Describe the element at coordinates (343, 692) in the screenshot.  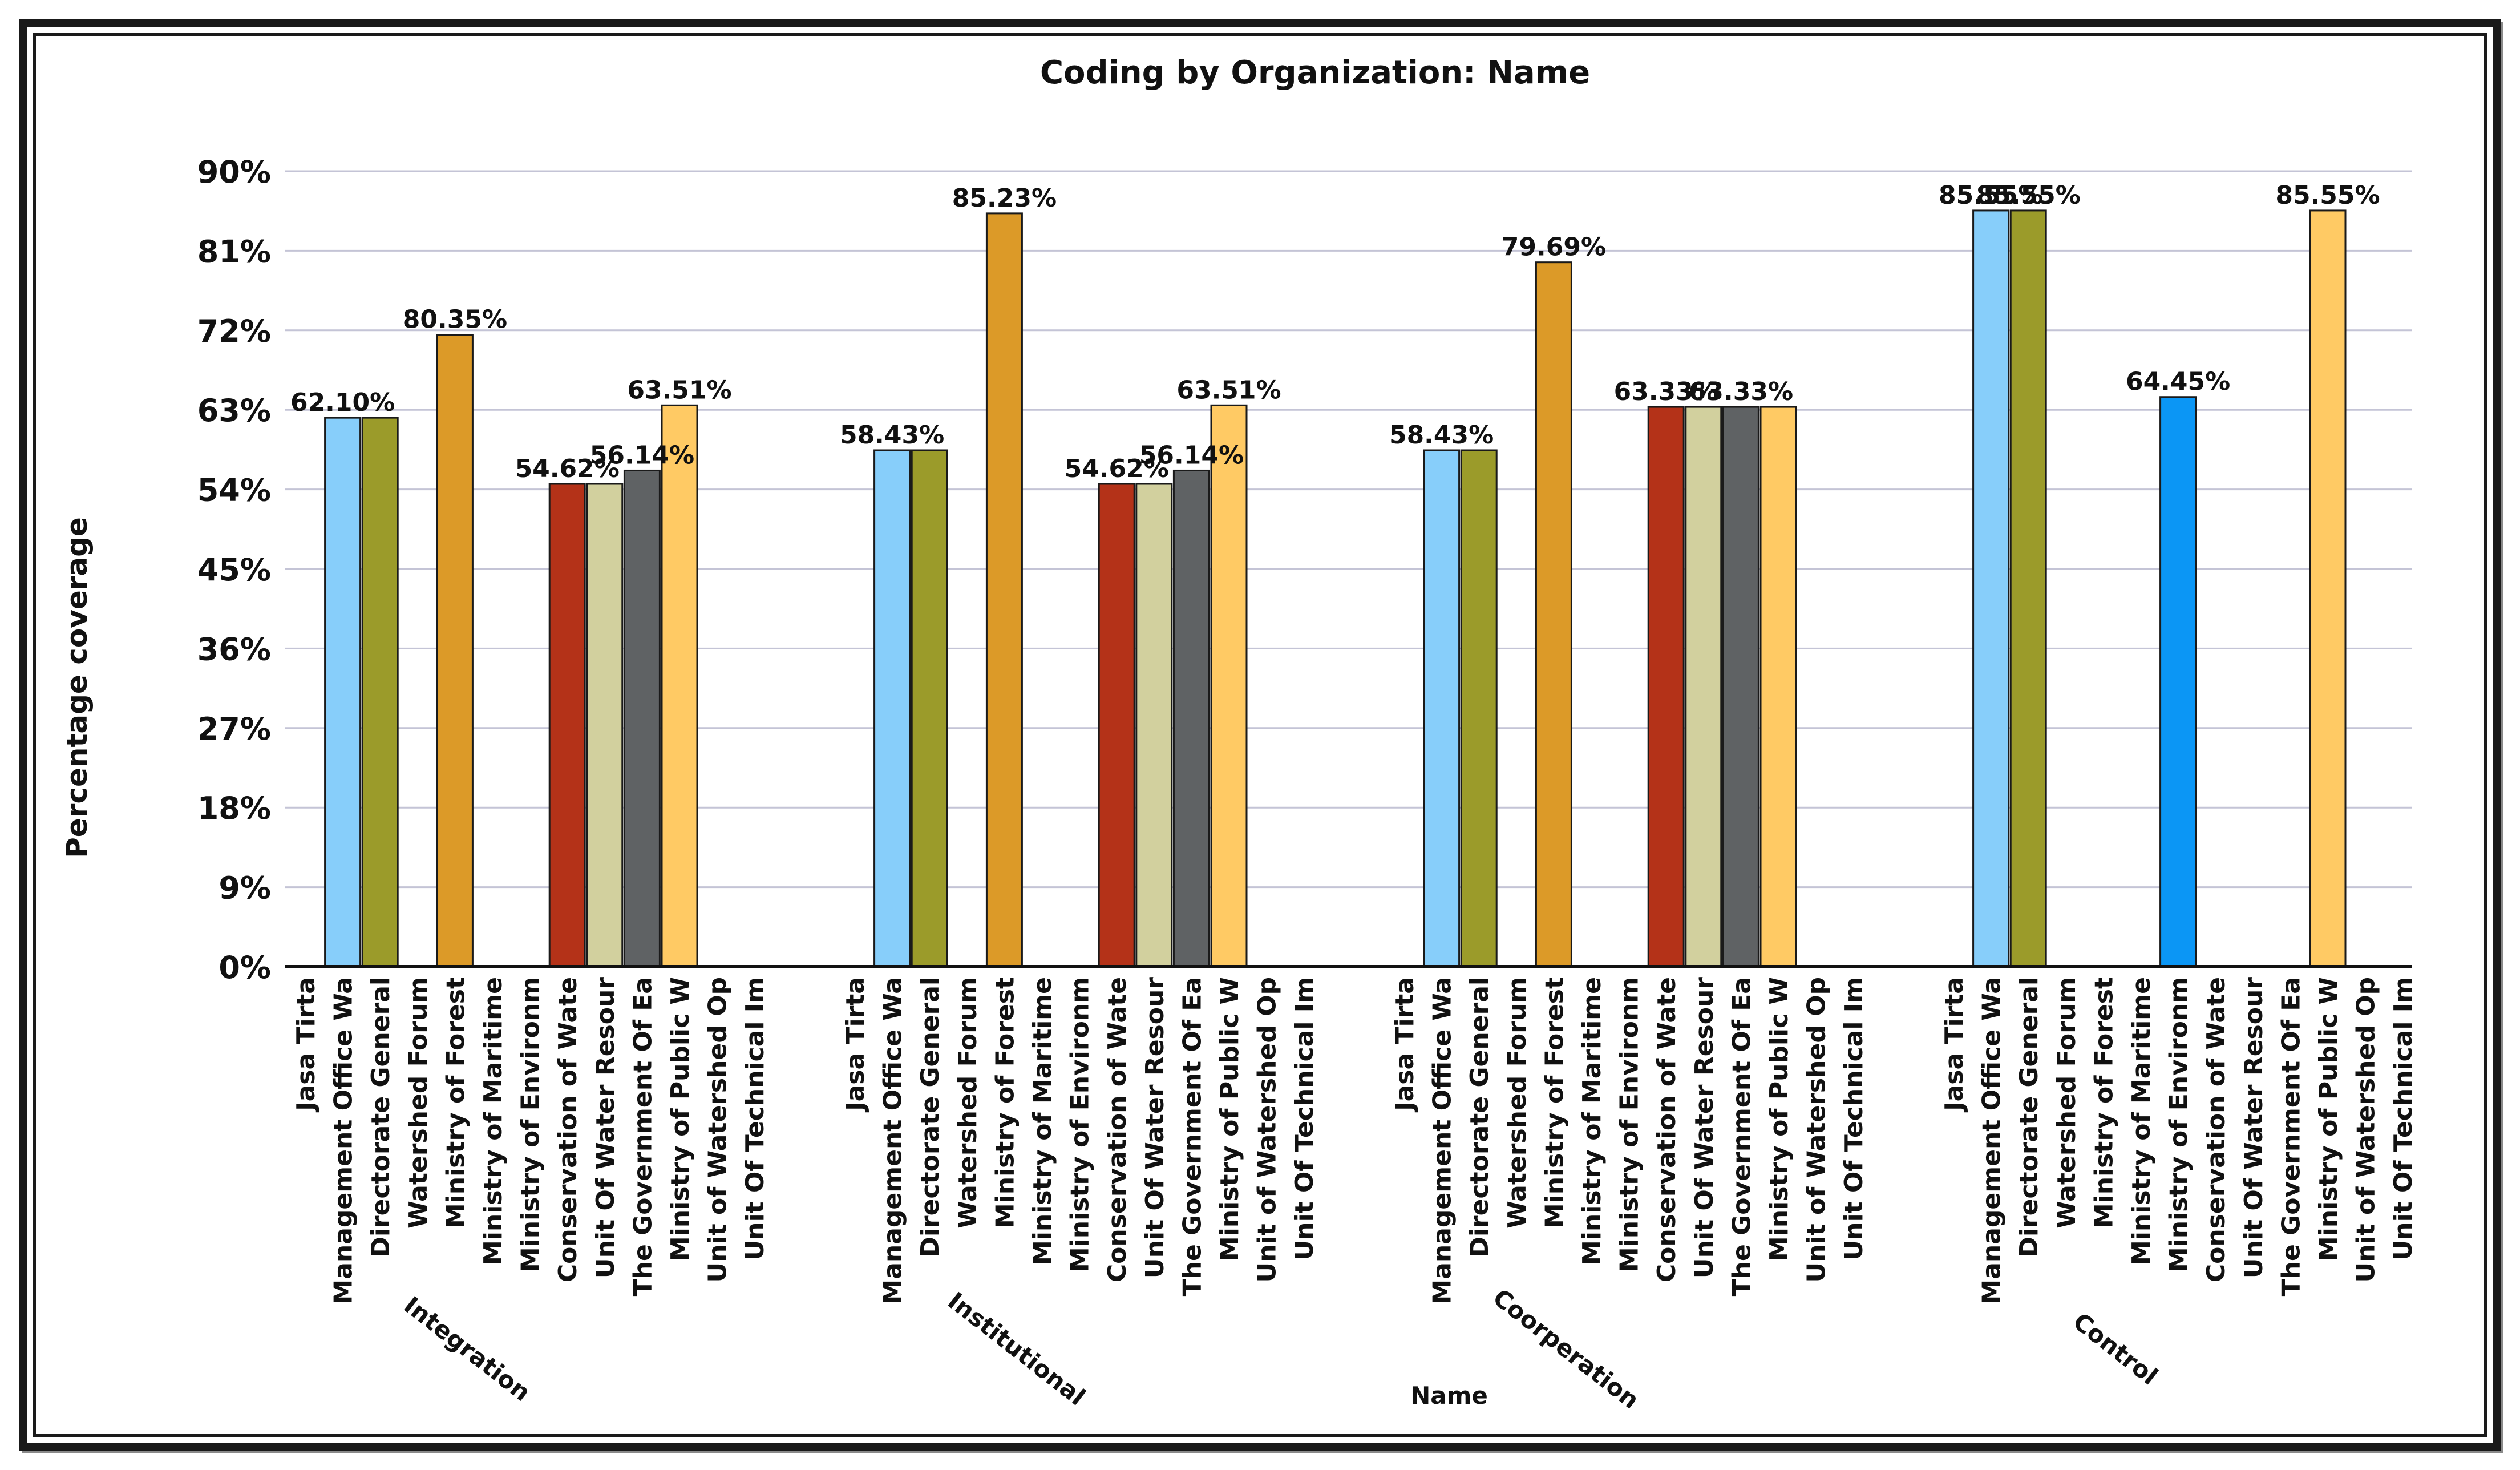
I see `bar-integration-management-office-wa` at that location.